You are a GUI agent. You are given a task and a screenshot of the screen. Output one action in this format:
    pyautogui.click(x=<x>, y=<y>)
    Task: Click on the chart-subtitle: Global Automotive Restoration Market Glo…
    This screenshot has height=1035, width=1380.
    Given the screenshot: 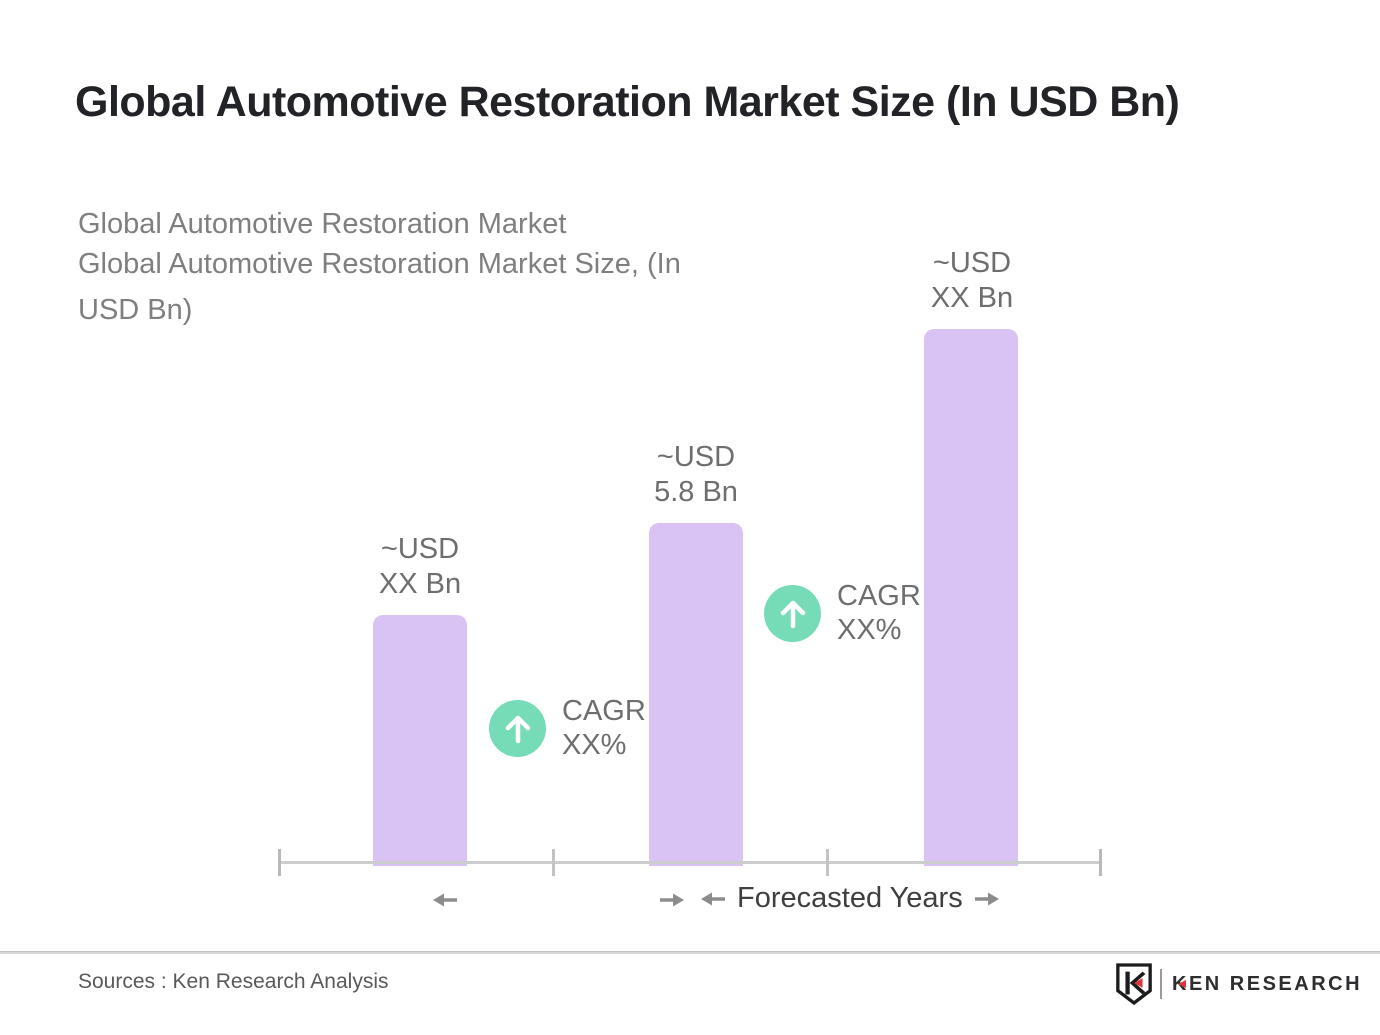 What is the action you would take?
    pyautogui.click(x=379, y=267)
    